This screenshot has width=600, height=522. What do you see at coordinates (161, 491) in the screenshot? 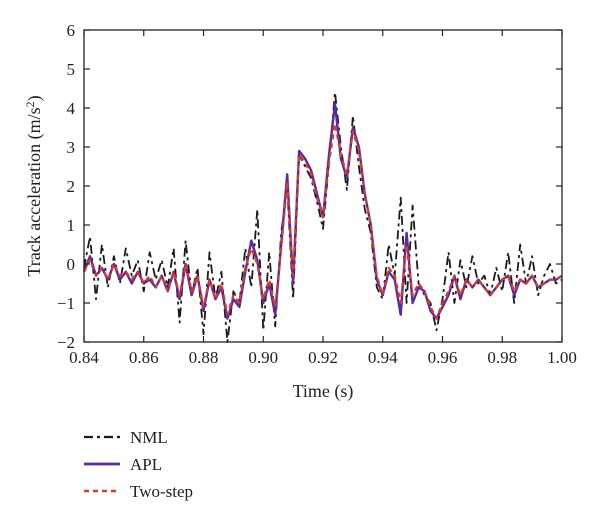
I see `legend-label: Two-step` at bounding box center [161, 491].